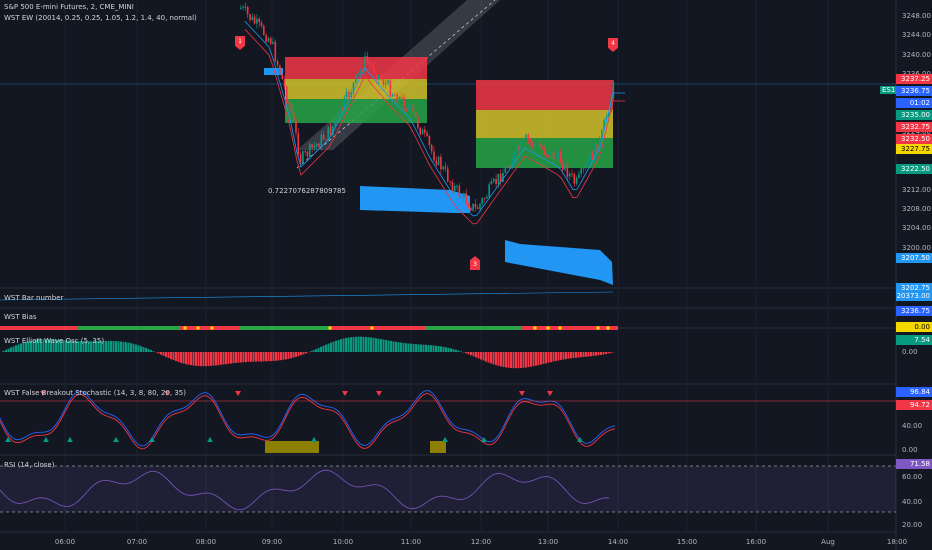 Image resolution: width=932 pixels, height=550 pixels. I want to click on price-label: 01:02, so click(914, 103).